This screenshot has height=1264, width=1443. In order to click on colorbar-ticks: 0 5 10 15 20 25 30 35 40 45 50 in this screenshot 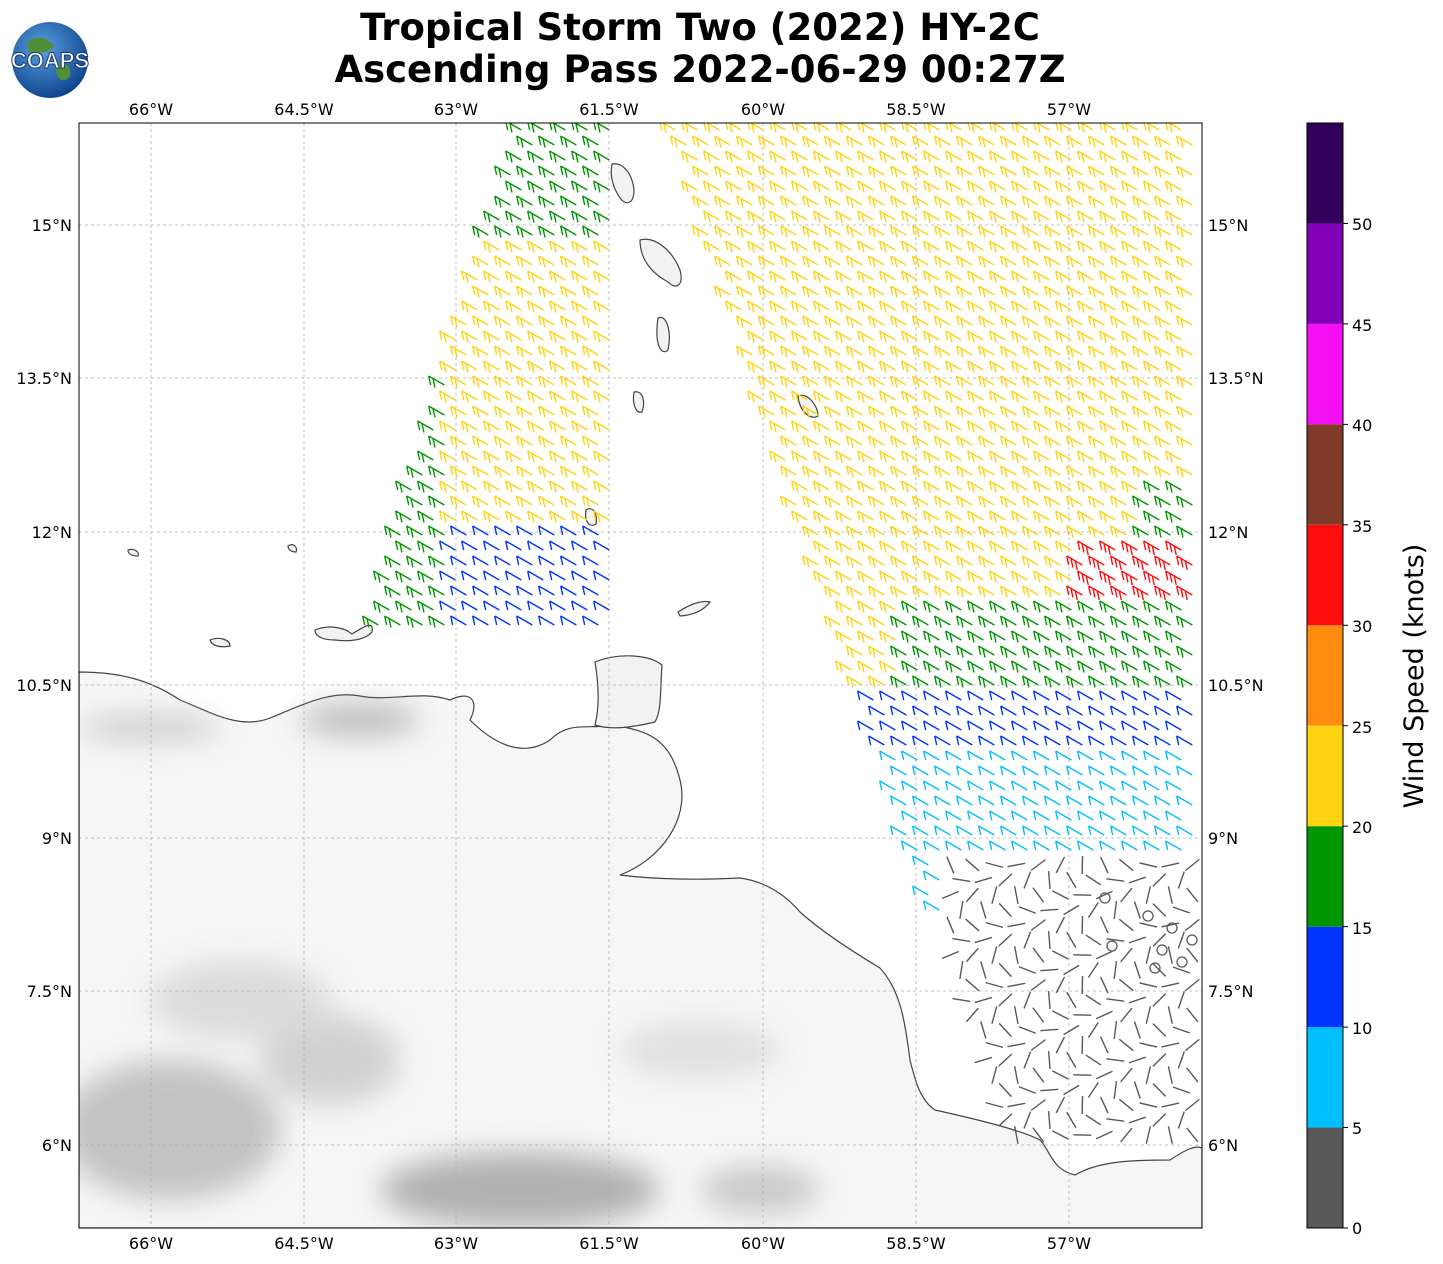, I will do `click(1362, 726)`.